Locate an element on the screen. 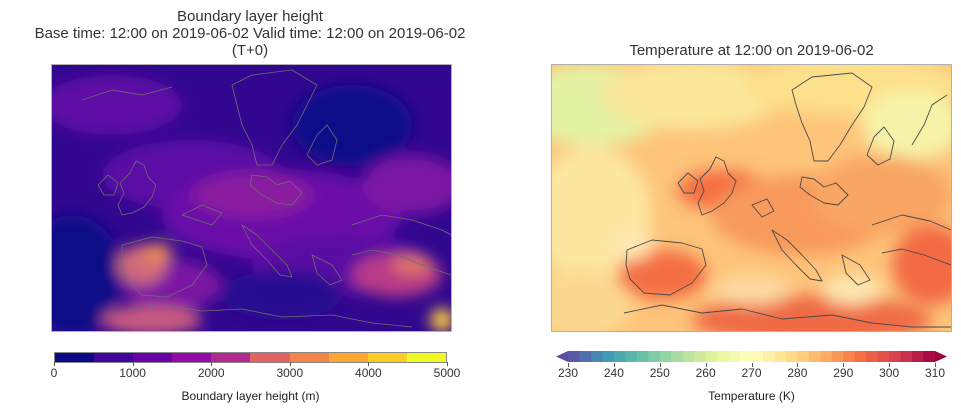  right-colorbar-tick-label: 240 is located at coordinates (613, 373).